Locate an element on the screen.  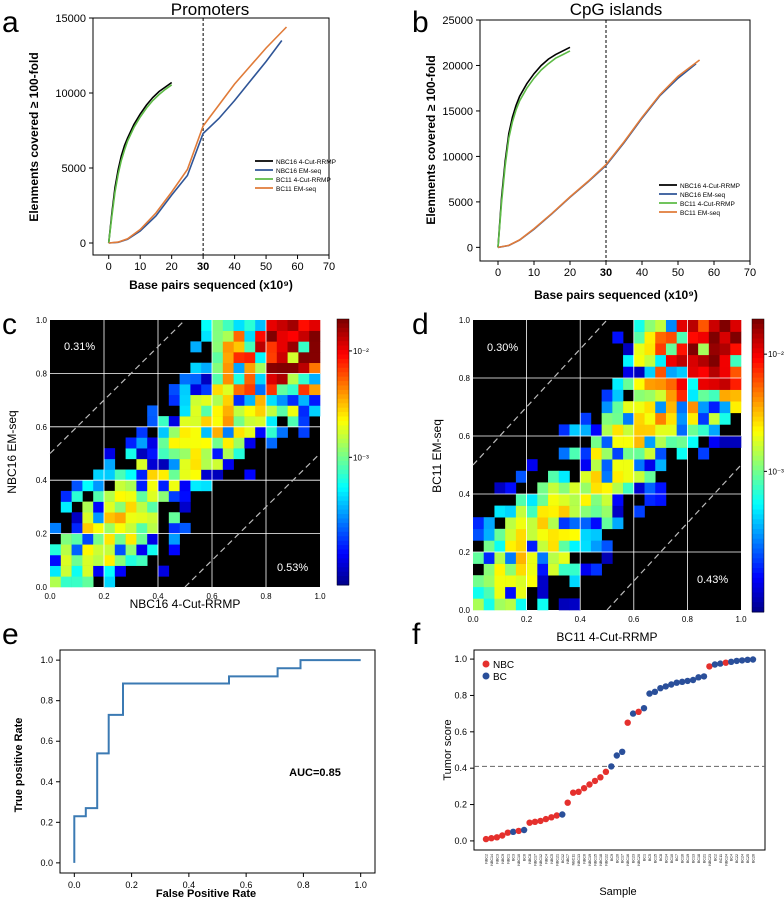
x-tick-label: 30 is located at coordinates (203, 267).